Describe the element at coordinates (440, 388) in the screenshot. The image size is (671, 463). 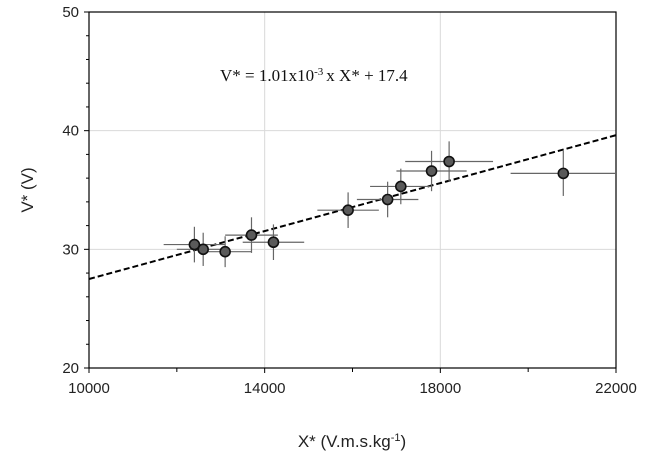
I see `x-tick-label: 18000` at that location.